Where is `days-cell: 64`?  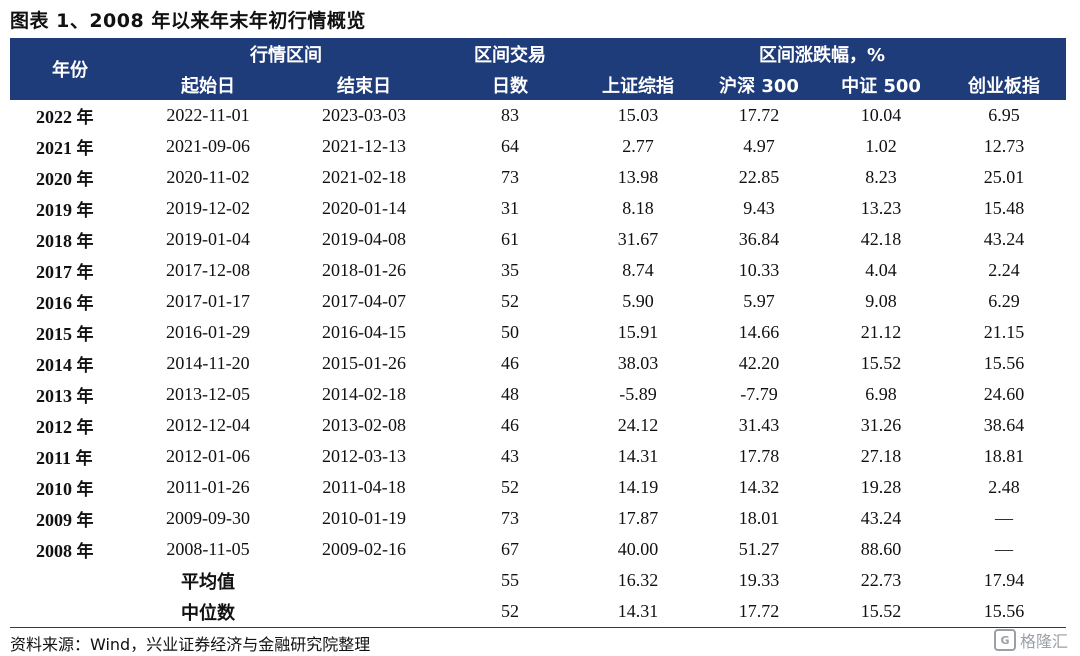 days-cell: 64 is located at coordinates (510, 146).